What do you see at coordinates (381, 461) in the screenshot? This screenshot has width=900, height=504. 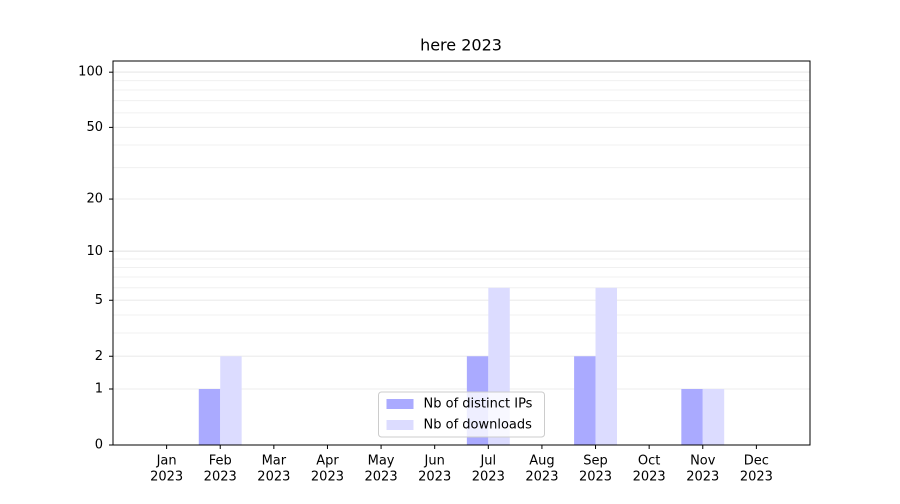 I see `x-tick-label: May` at bounding box center [381, 461].